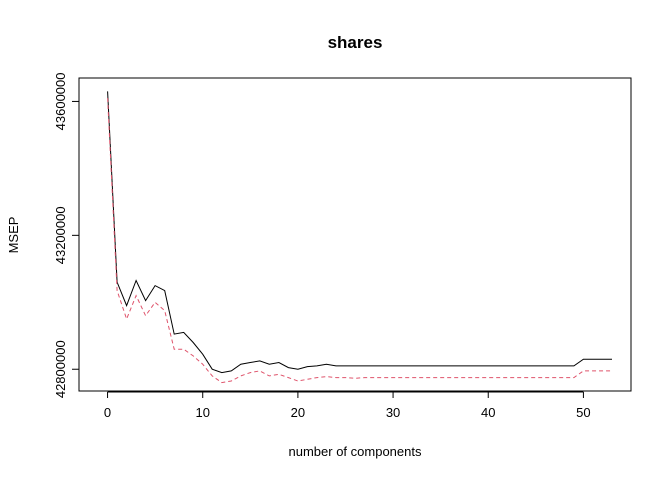 The height and width of the screenshot is (480, 672). What do you see at coordinates (347, 405) in the screenshot?
I see `x-axis: 0 10 20 30 40 50` at bounding box center [347, 405].